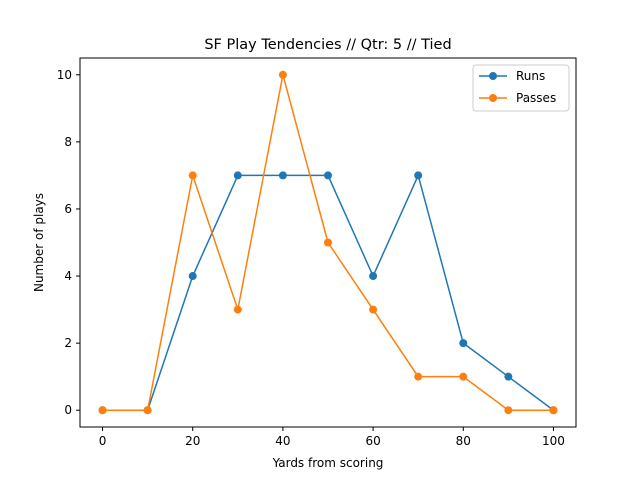 This screenshot has width=640, height=480. What do you see at coordinates (536, 98) in the screenshot?
I see `legend-label-passes: Passes` at bounding box center [536, 98].